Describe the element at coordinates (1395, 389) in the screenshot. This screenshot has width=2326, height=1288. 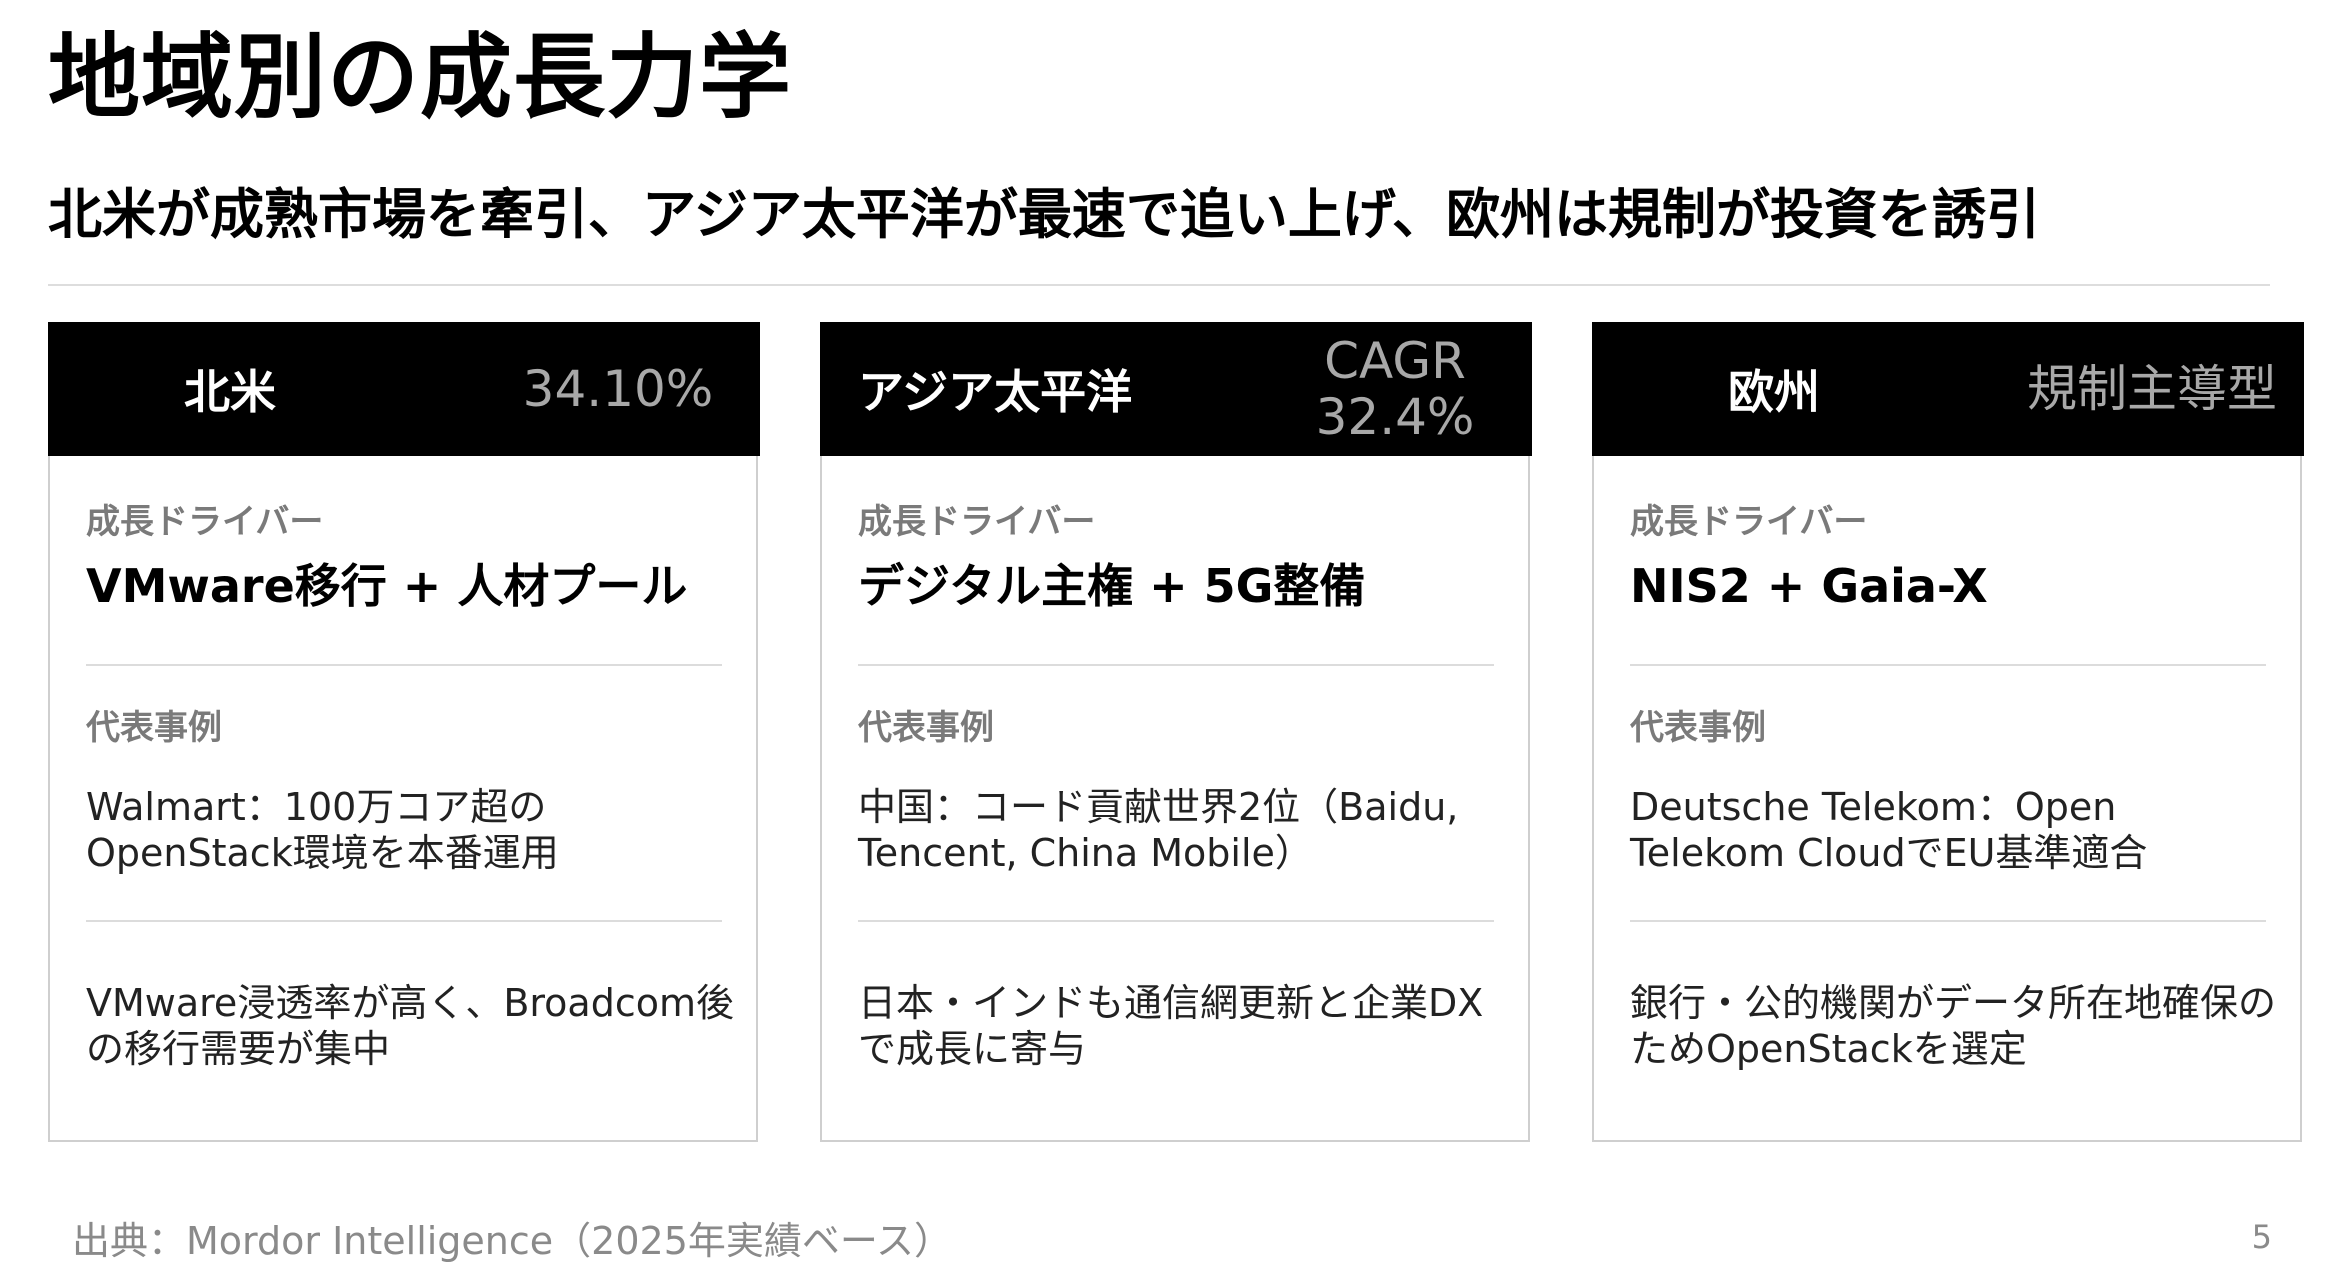
I see `region-metric: CAGR 32.4%` at that location.